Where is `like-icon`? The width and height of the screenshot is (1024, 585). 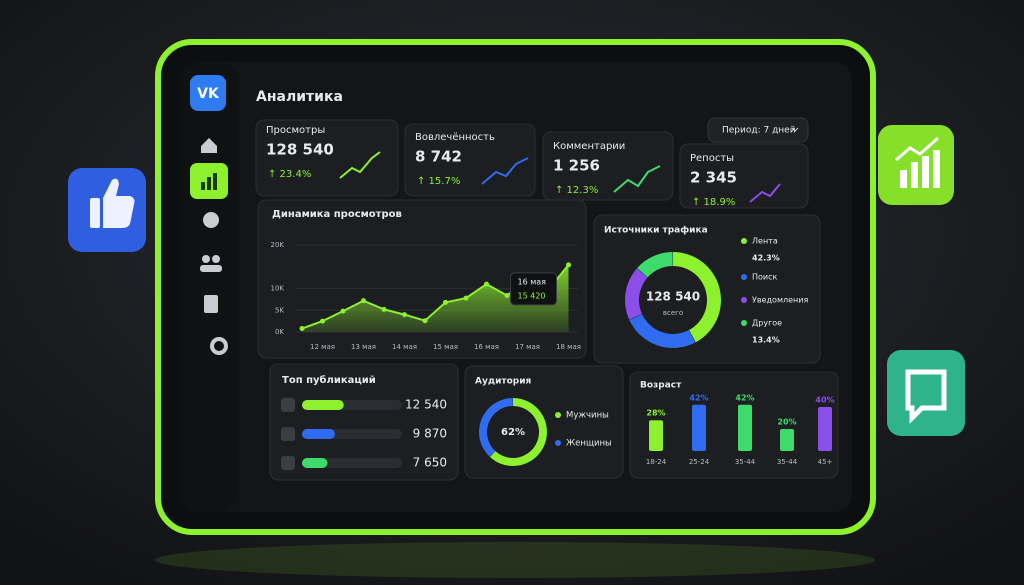
like-icon is located at coordinates (107, 210).